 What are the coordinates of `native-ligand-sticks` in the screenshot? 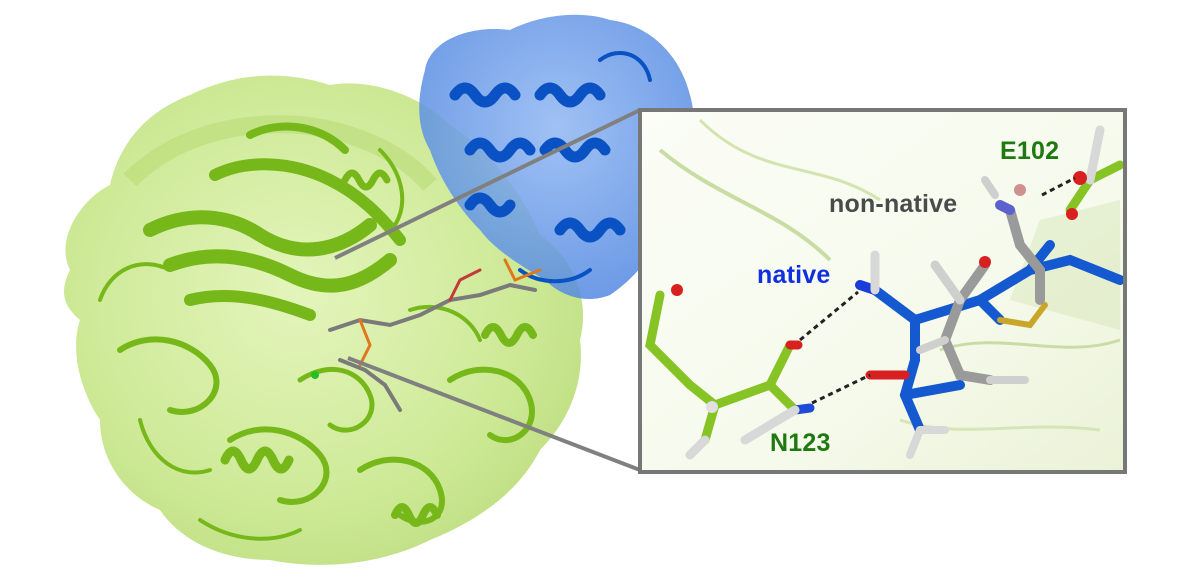 It's located at (990, 349).